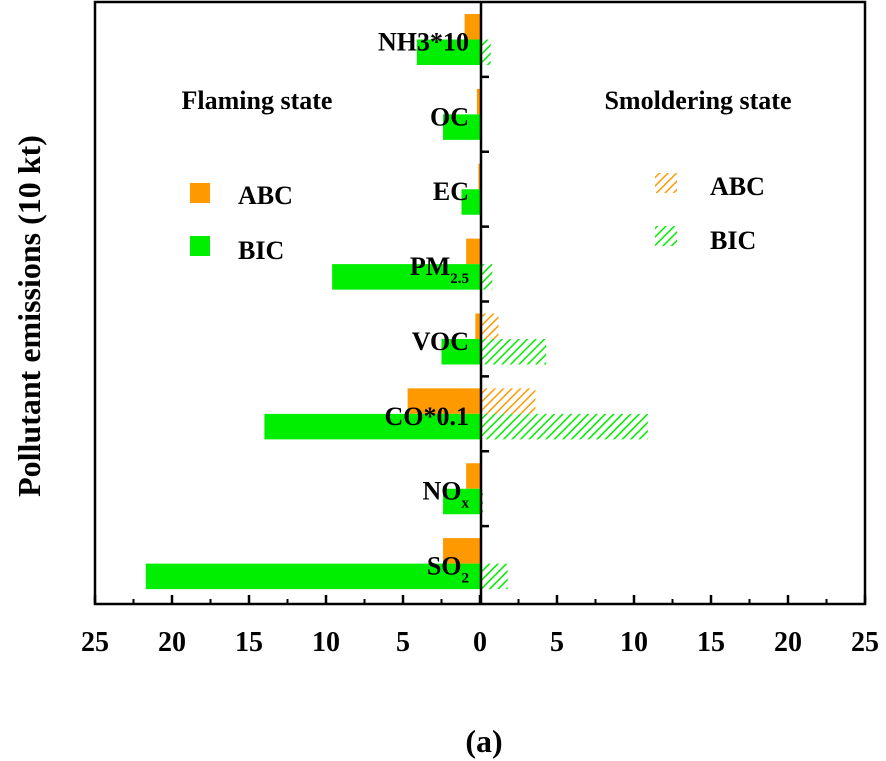 The height and width of the screenshot is (761, 886). I want to click on category-label: PM2.5, so click(439, 269).